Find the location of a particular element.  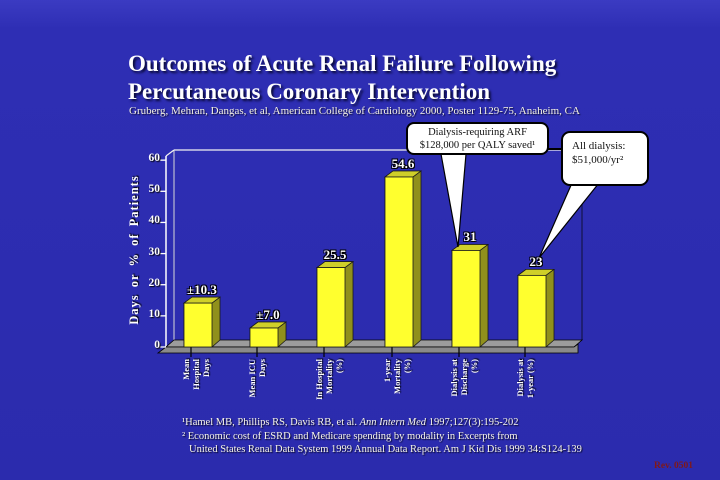

x-axis-category-label: Mean Hospital Days is located at coordinates (202, 388).